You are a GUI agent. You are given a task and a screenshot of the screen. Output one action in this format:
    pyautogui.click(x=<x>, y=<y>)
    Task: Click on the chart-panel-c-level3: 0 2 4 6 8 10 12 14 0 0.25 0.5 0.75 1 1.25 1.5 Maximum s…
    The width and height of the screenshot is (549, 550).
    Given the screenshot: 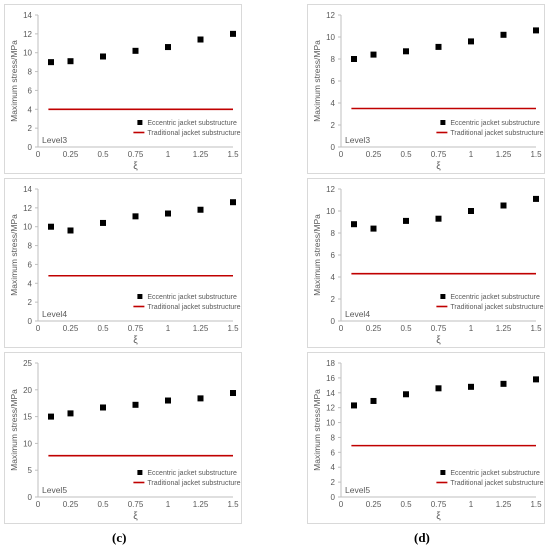 What is the action you would take?
    pyautogui.click(x=123, y=89)
    